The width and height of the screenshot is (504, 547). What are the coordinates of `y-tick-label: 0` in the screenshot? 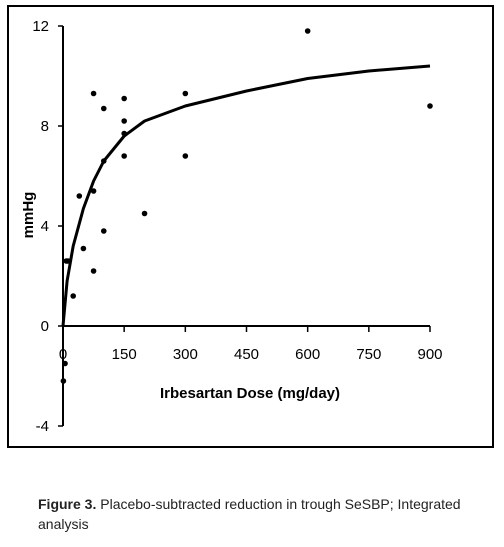 It's located at (45, 326).